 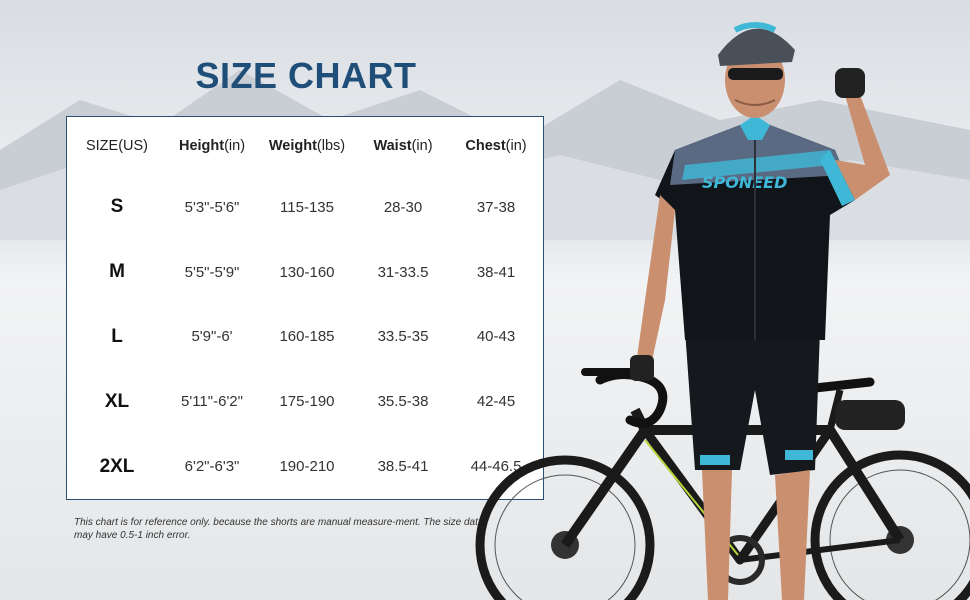 What do you see at coordinates (403, 272) in the screenshot?
I see `waist-cell: 31-33.5` at bounding box center [403, 272].